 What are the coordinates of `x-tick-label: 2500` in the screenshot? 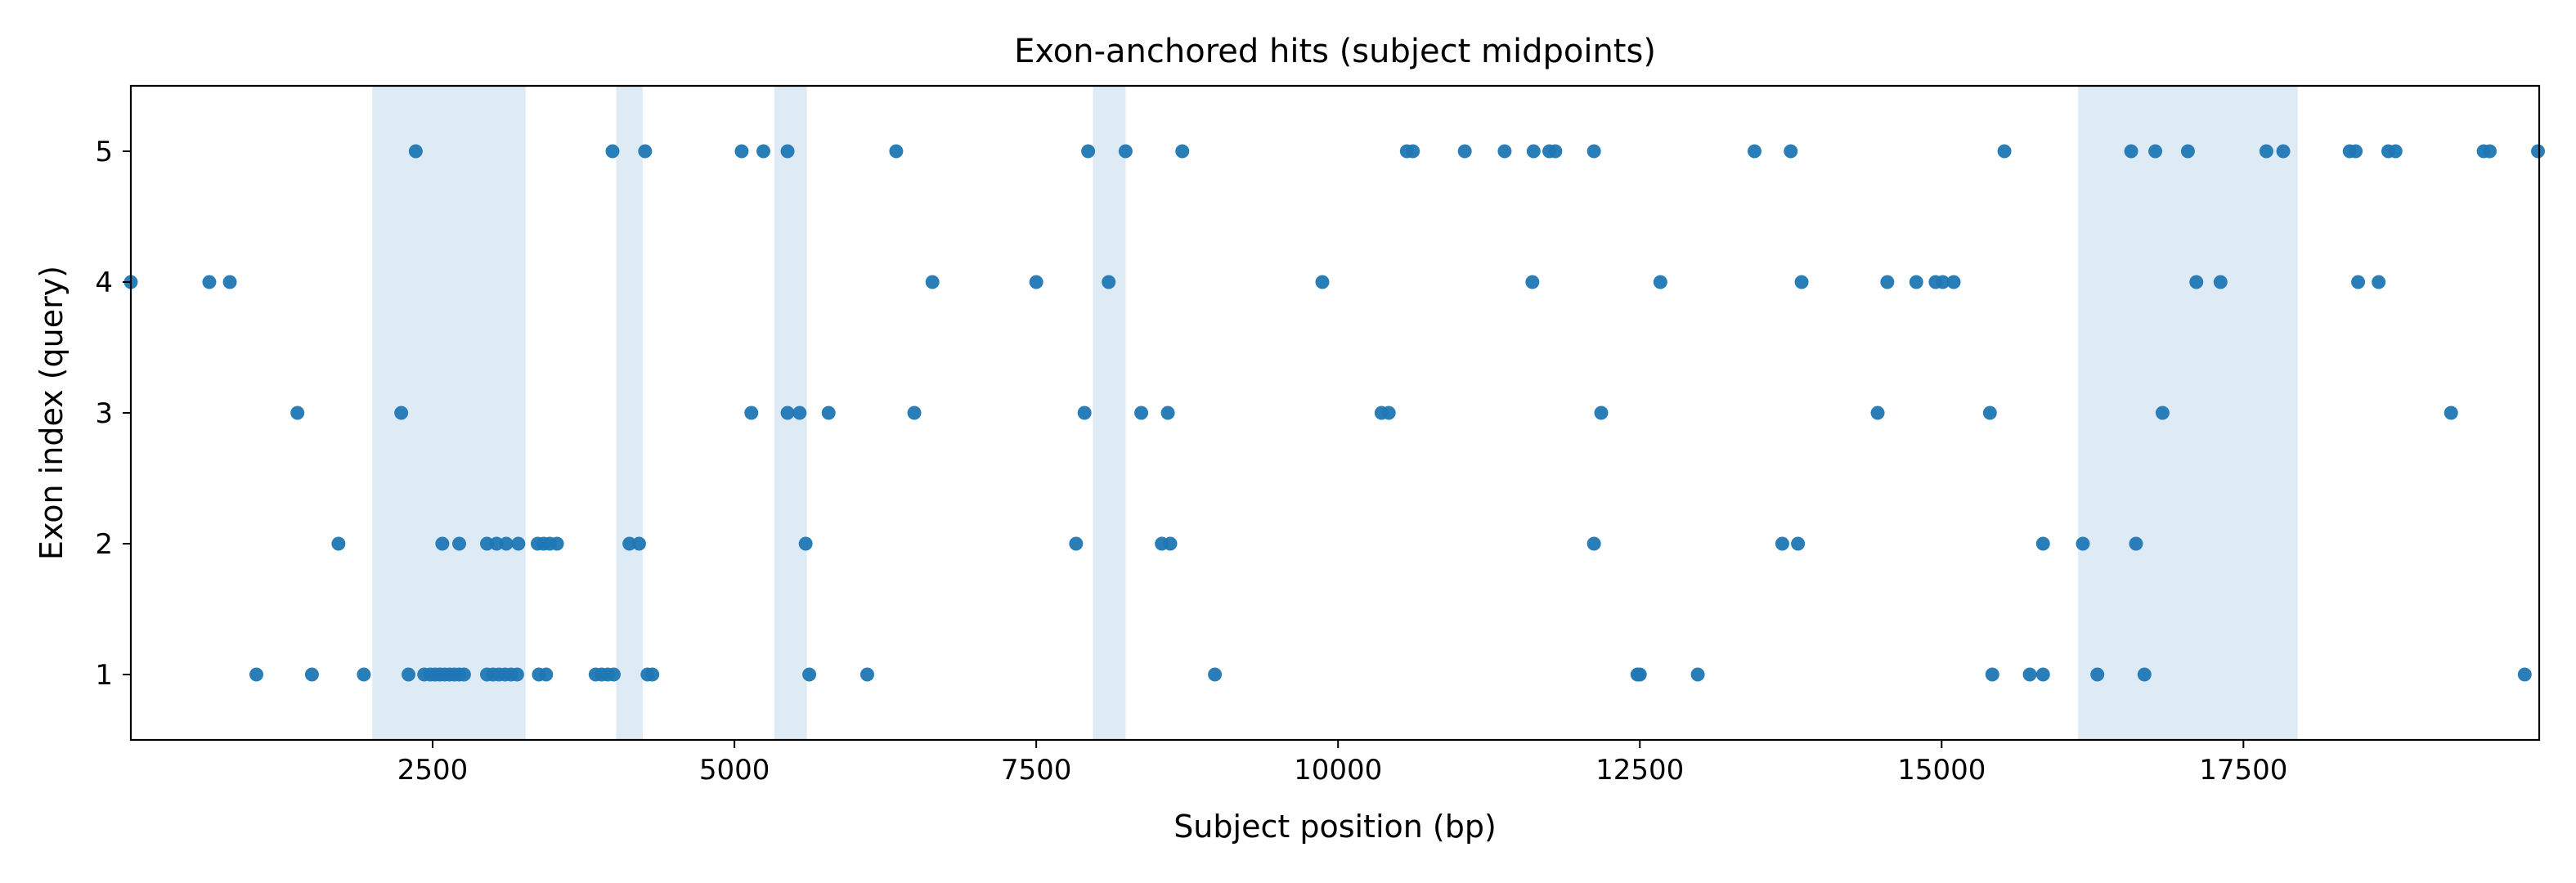 It's located at (433, 770).